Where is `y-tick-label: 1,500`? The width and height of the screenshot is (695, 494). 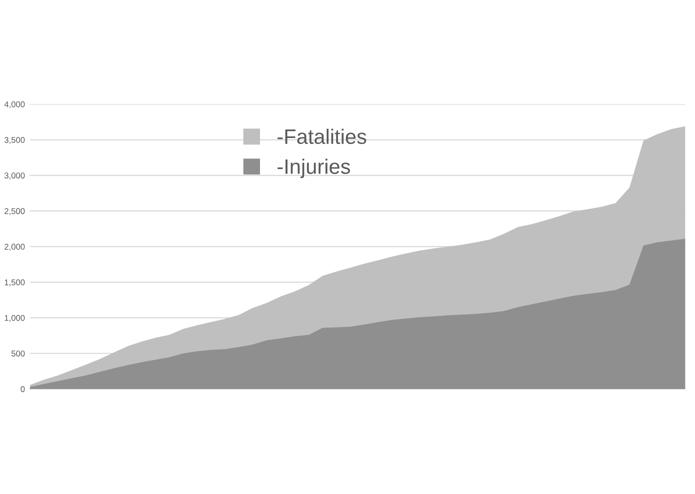 y-tick-label: 1,500 is located at coordinates (14, 282).